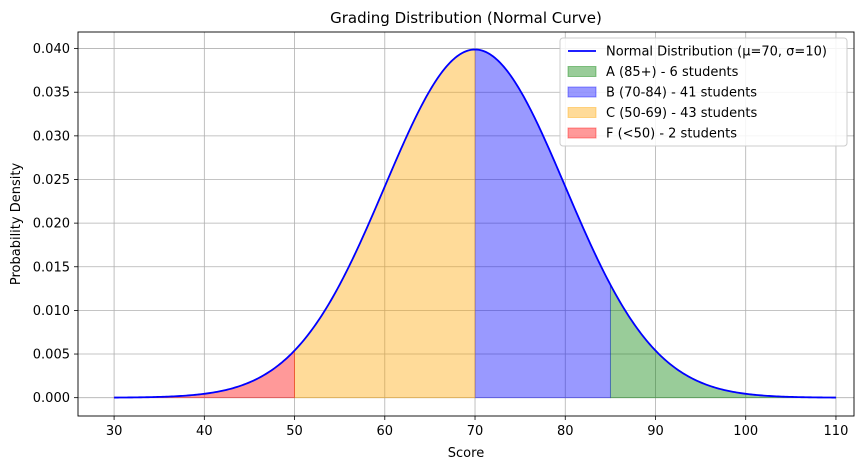  What do you see at coordinates (671, 134) in the screenshot?
I see `legend-label: F (<50) - 2 students` at bounding box center [671, 134].